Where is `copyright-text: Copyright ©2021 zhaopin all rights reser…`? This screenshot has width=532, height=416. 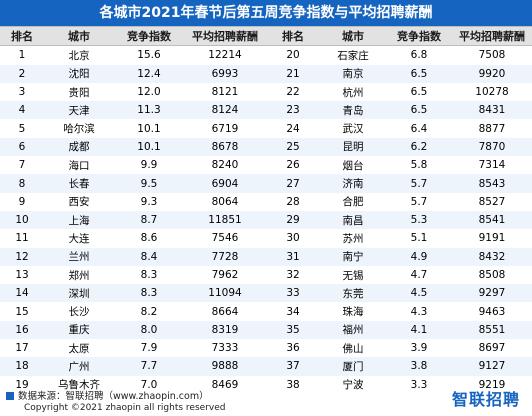
copyright-text: Copyright ©2021 zhaopin all rights reser… is located at coordinates (125, 408).